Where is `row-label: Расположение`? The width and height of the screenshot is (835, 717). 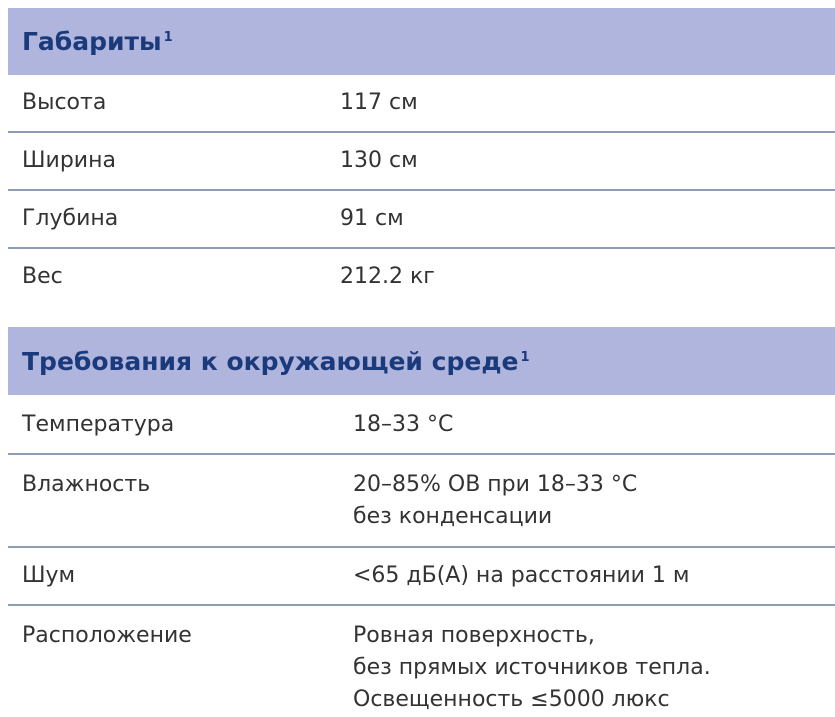 row-label: Расположение is located at coordinates (107, 635).